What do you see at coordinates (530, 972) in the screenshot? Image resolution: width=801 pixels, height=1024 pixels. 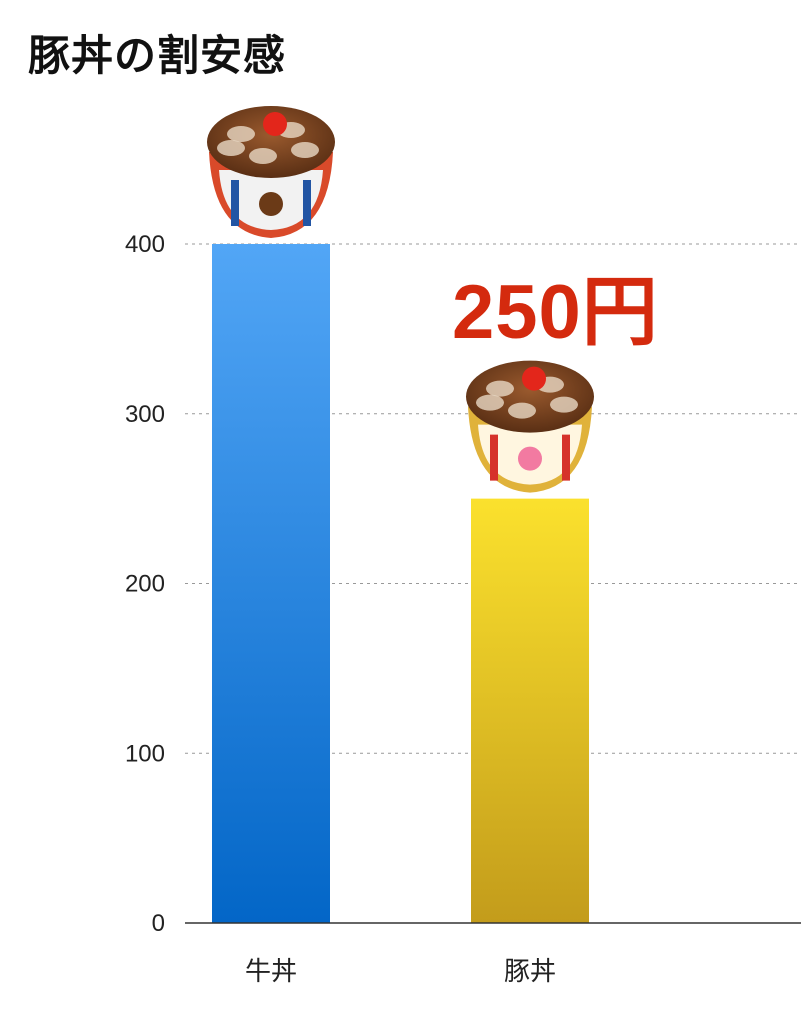 I see `x-category-label: 豚丼` at bounding box center [530, 972].